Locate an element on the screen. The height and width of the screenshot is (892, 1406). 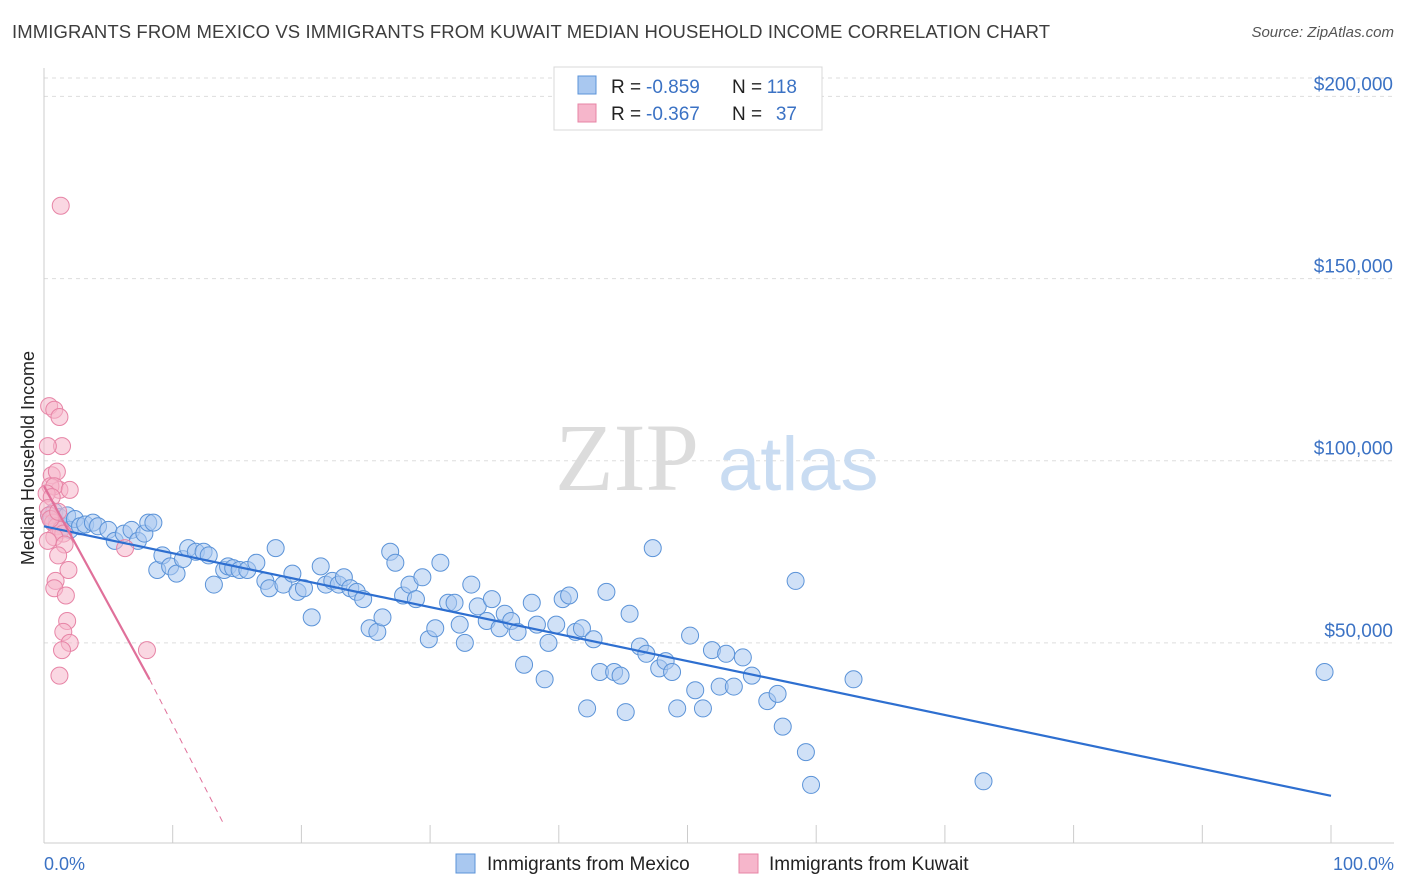
kuwait-points is located at coordinates (96, 440).